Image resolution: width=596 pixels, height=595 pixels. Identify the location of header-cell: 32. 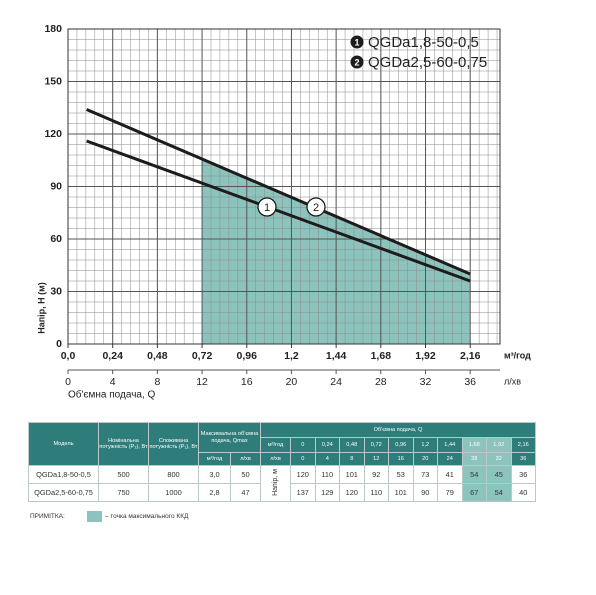
(499, 459).